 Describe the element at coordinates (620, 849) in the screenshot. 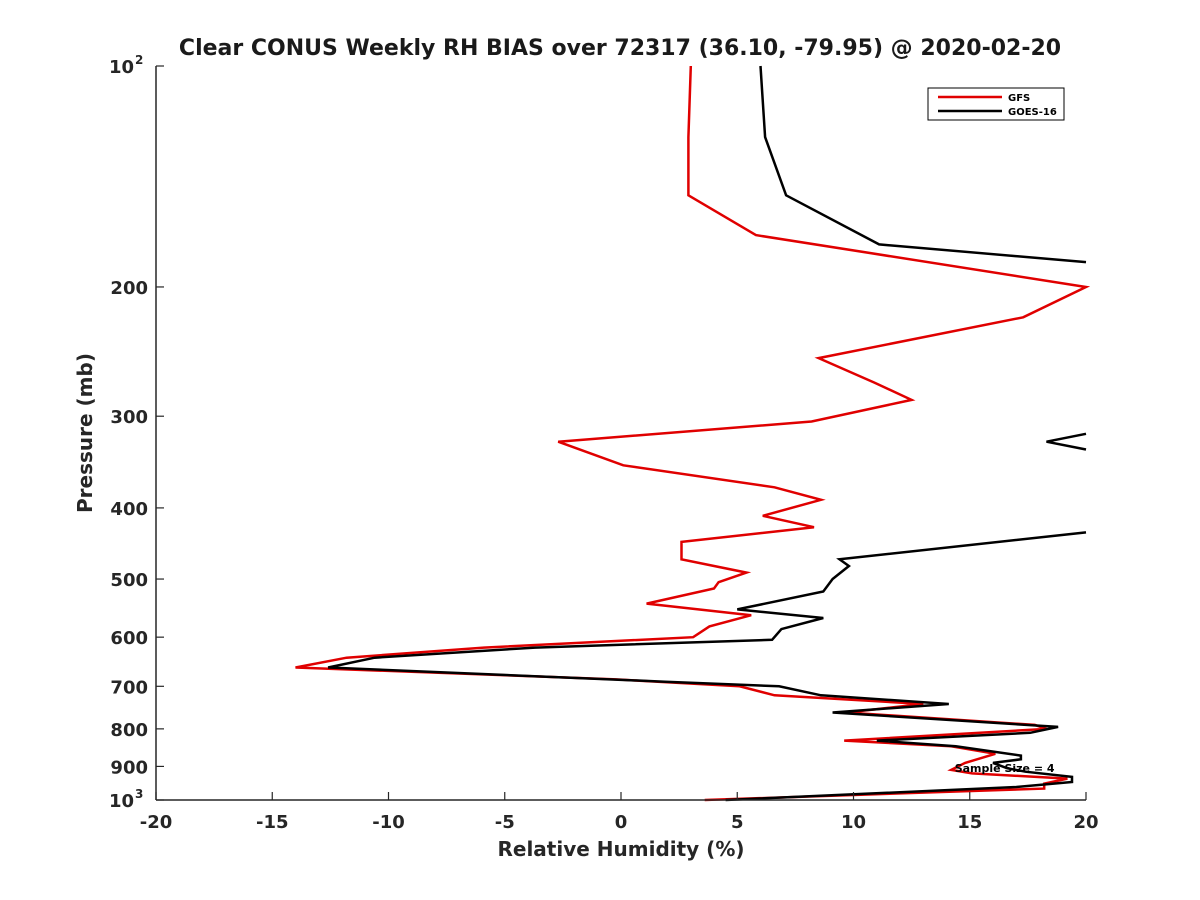

I see `x-axis-label: Relative Humidity (%)` at that location.